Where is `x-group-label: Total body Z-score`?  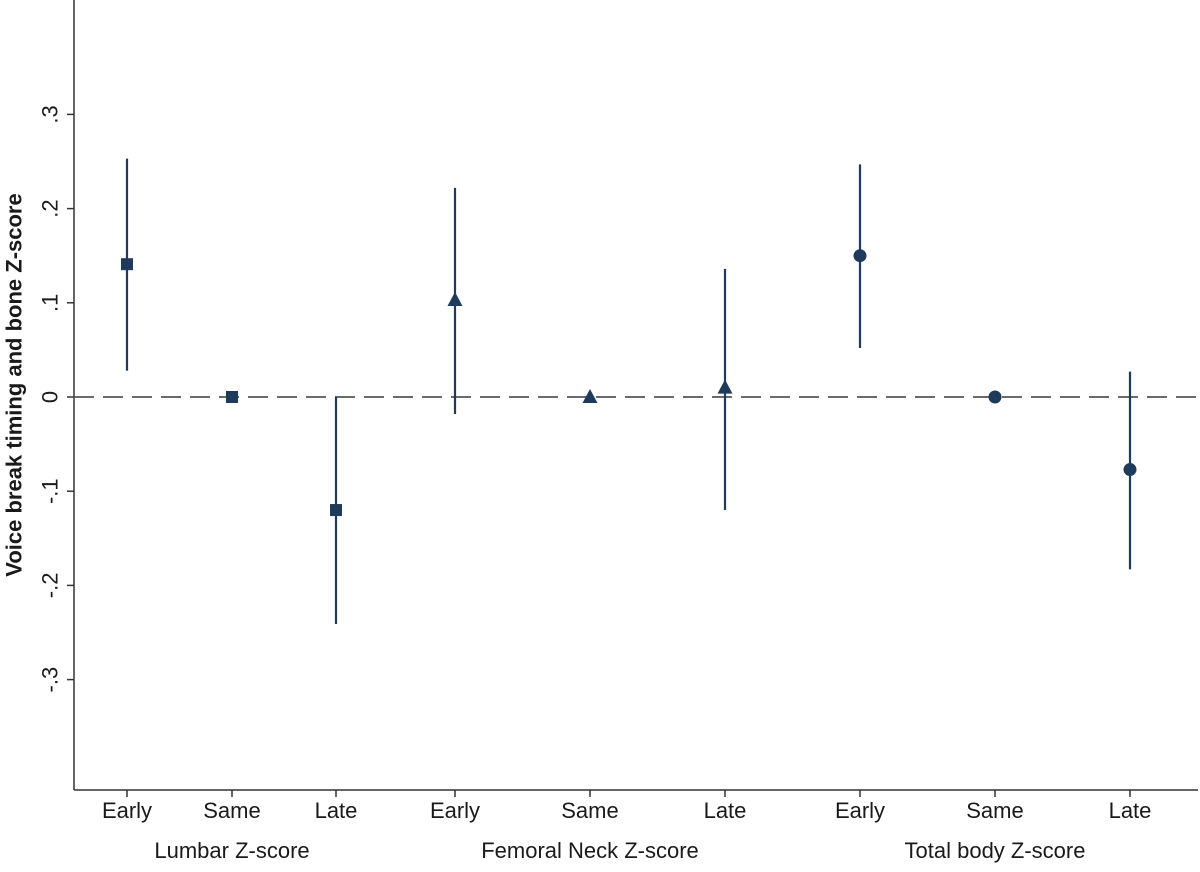
x-group-label: Total body Z-score is located at coordinates (995, 850).